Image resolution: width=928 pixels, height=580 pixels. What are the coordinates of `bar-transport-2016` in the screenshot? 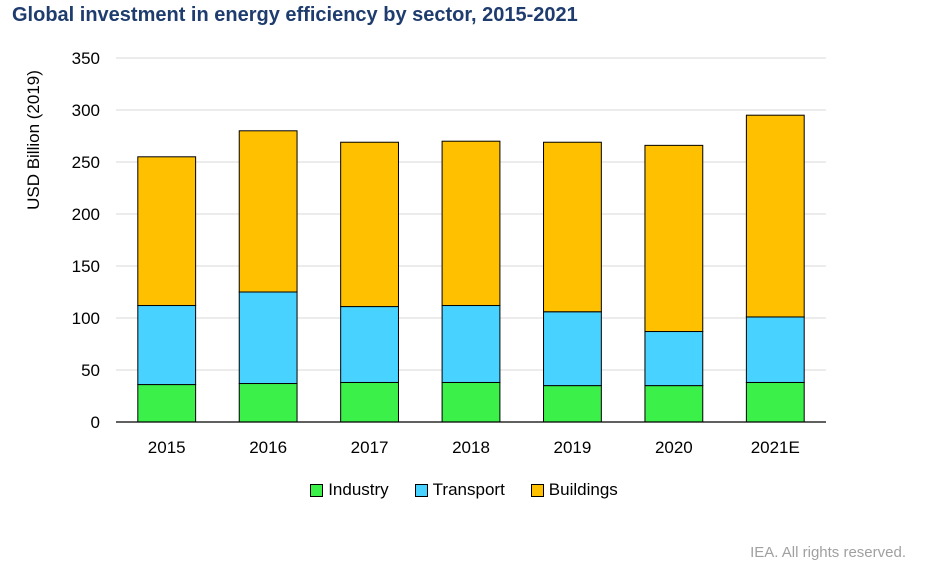 It's located at (268, 338).